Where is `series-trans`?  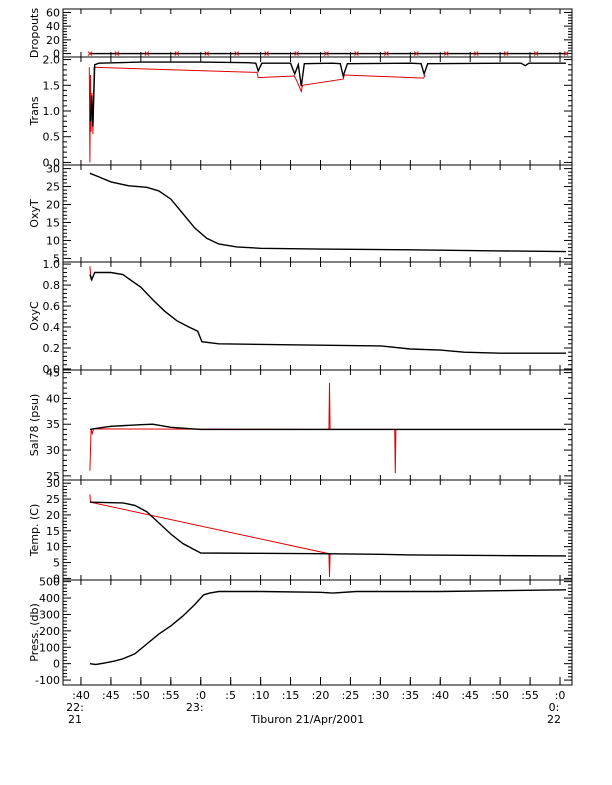
series-trans is located at coordinates (327, 94).